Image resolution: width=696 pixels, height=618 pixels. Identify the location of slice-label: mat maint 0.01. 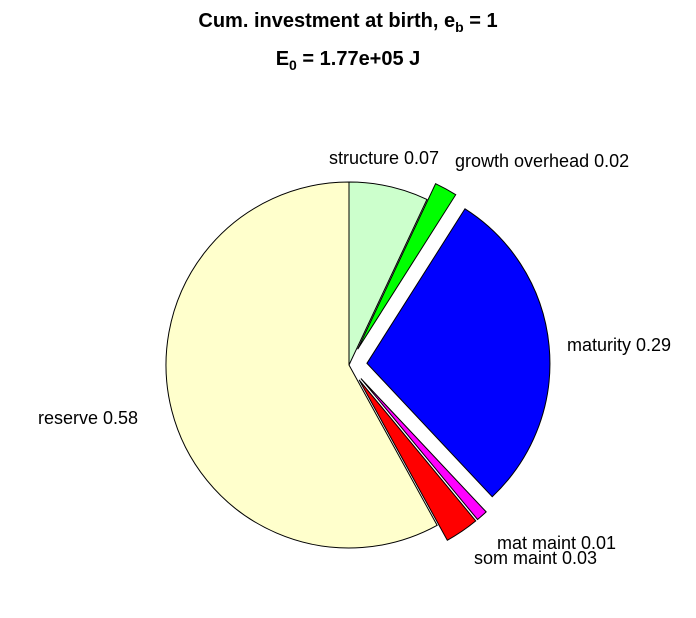
(556, 543).